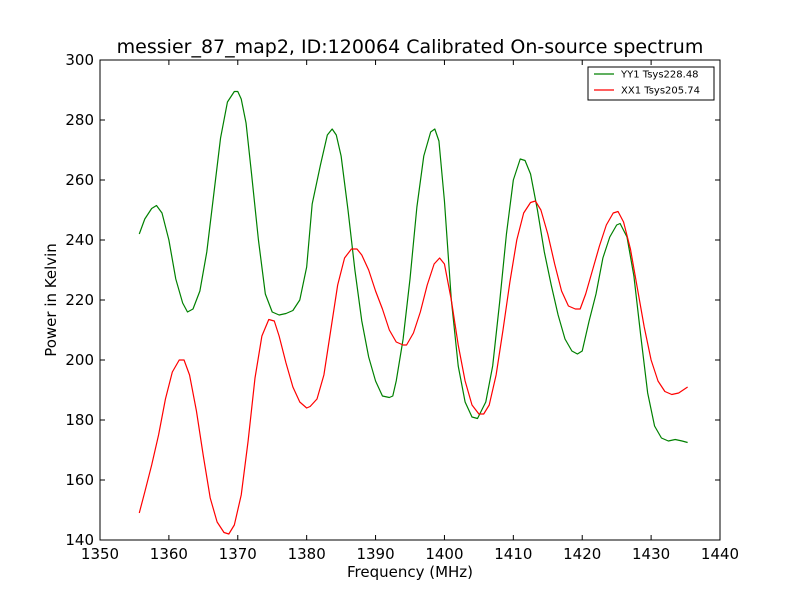  Describe the element at coordinates (375, 554) in the screenshot. I see `x-tick-label-4: 1390` at that location.